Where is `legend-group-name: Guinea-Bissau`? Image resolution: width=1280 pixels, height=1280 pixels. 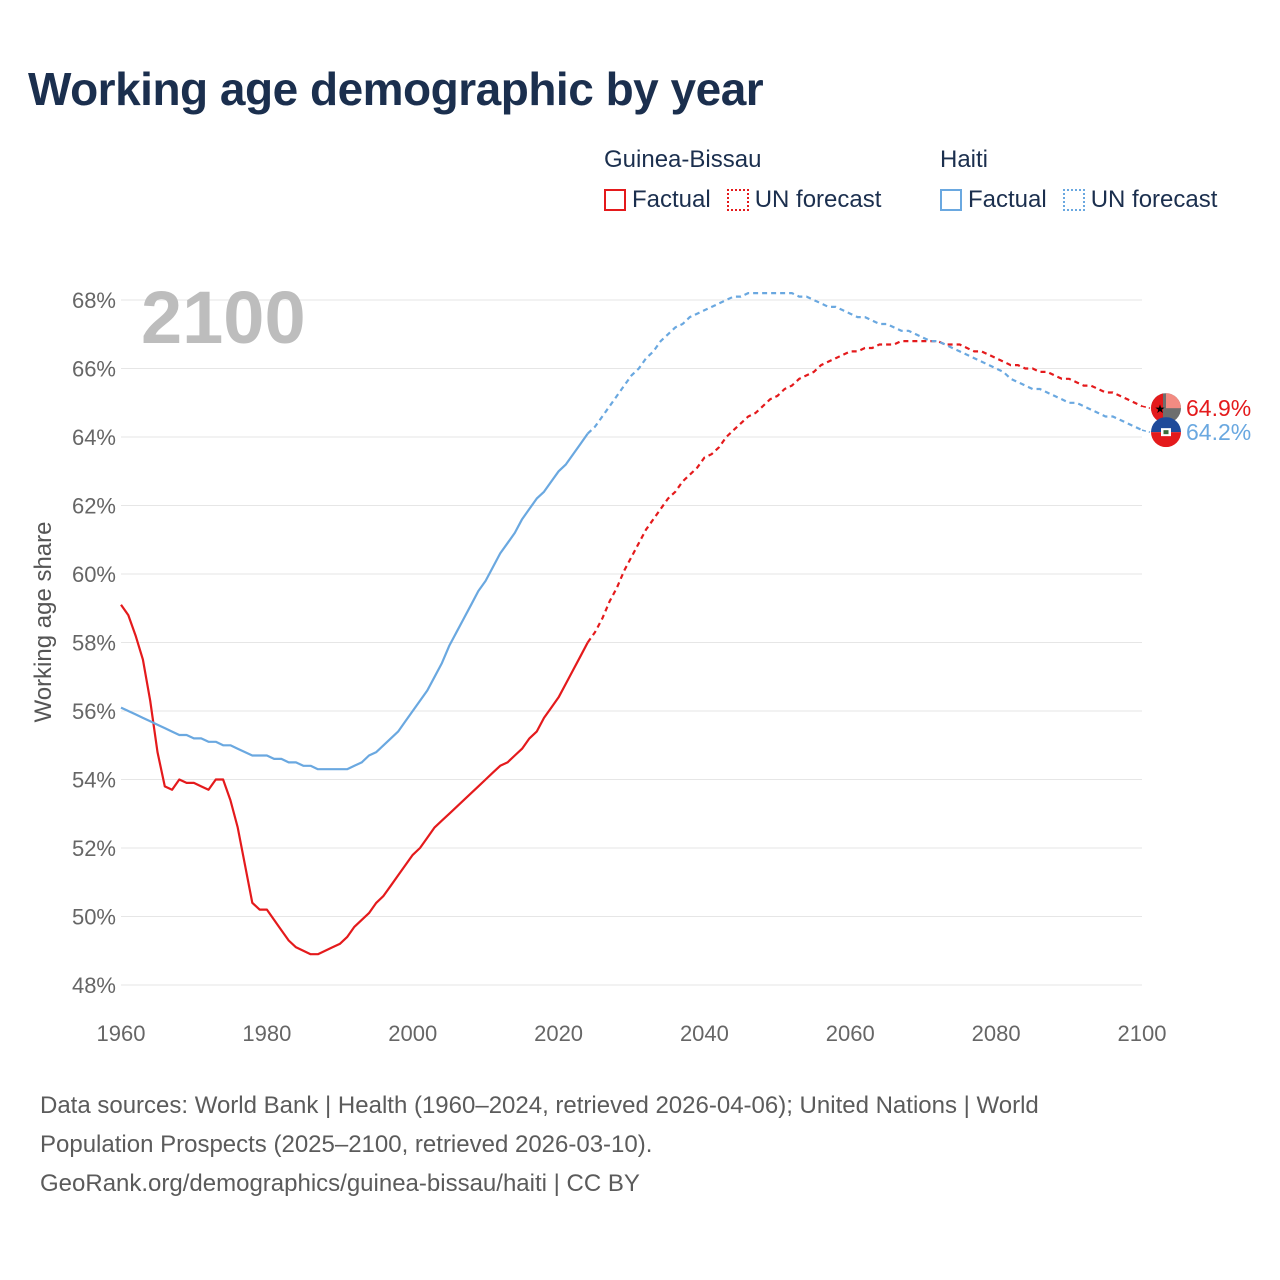 legend-group-name: Guinea-Bissau is located at coordinates (683, 159).